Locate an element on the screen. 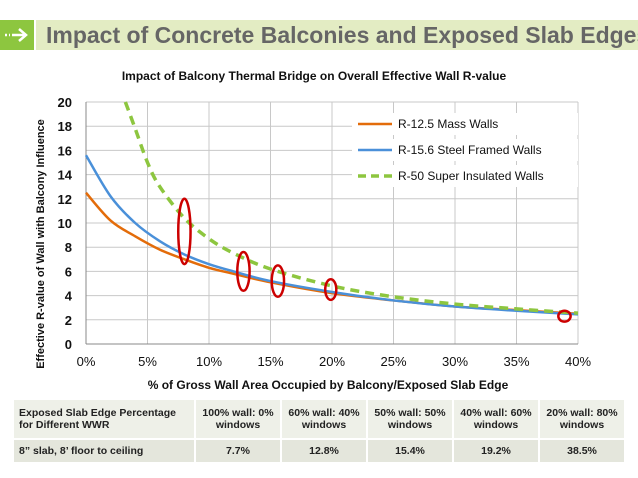  y-tick-label: 18 is located at coordinates (65, 126).